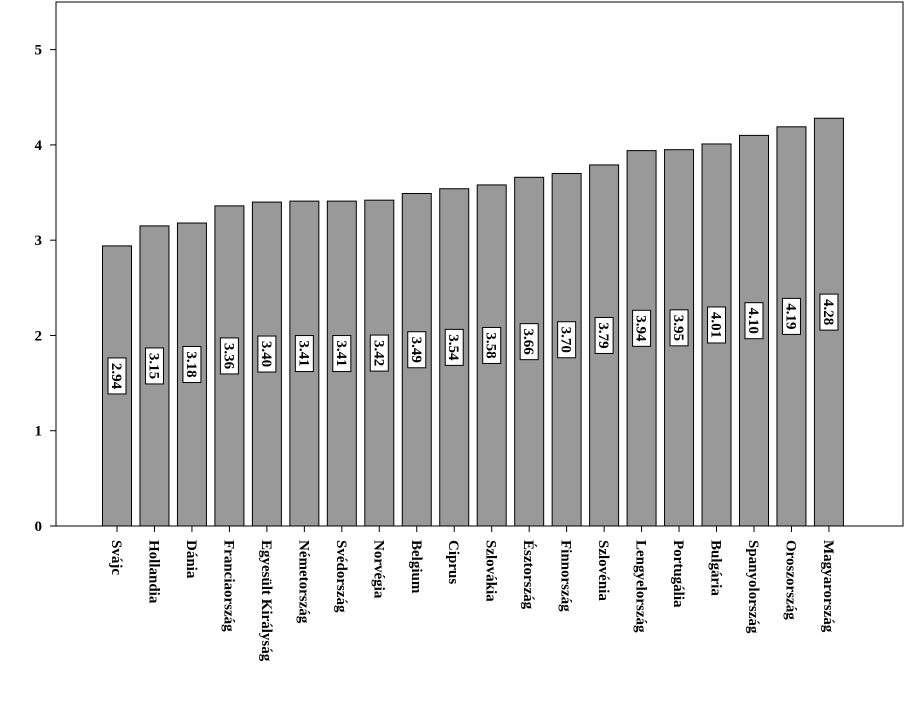 Image resolution: width=905 pixels, height=725 pixels. I want to click on svg-text: 3.18, so click(191, 364).